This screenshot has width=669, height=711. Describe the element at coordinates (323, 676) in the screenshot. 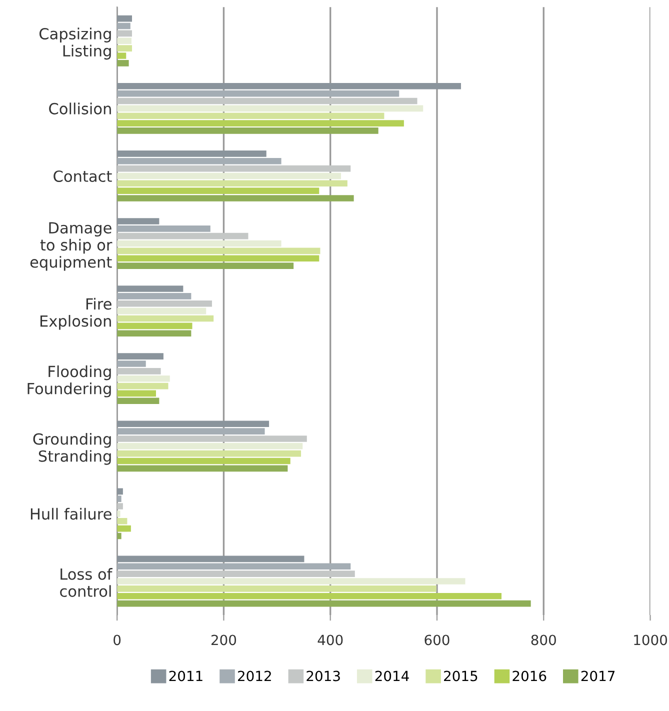

I see `legend-label: 2013` at that location.